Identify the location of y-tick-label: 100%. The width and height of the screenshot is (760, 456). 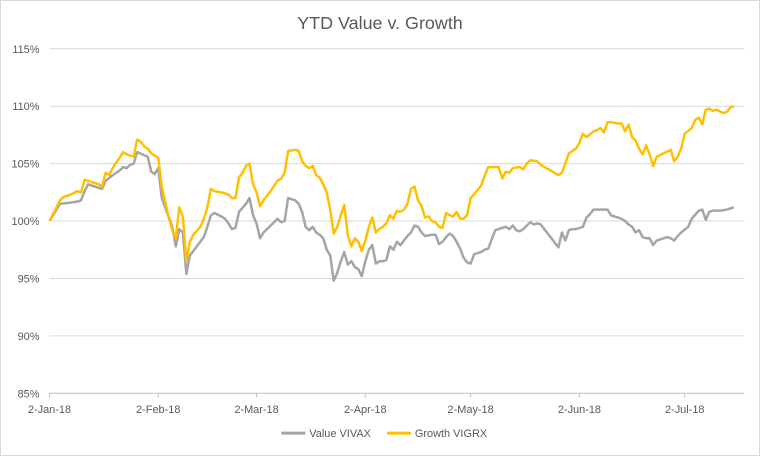
(26, 222).